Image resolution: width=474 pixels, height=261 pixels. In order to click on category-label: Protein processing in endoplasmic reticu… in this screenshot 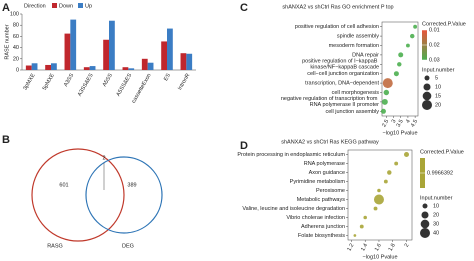, I will do `click(291, 155)`.